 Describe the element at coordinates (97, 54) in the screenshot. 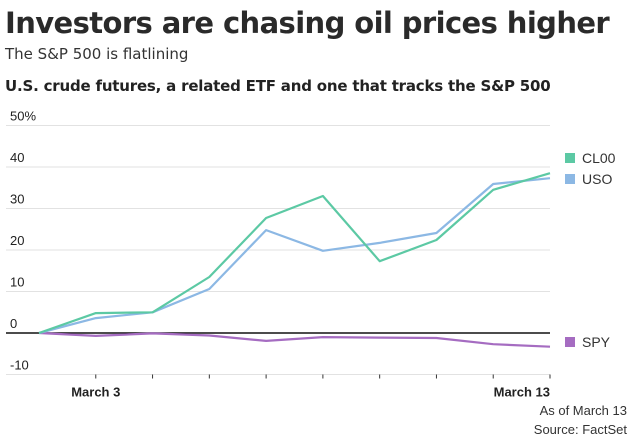

I see `subtitle: The S&P 500 is flatlining` at that location.